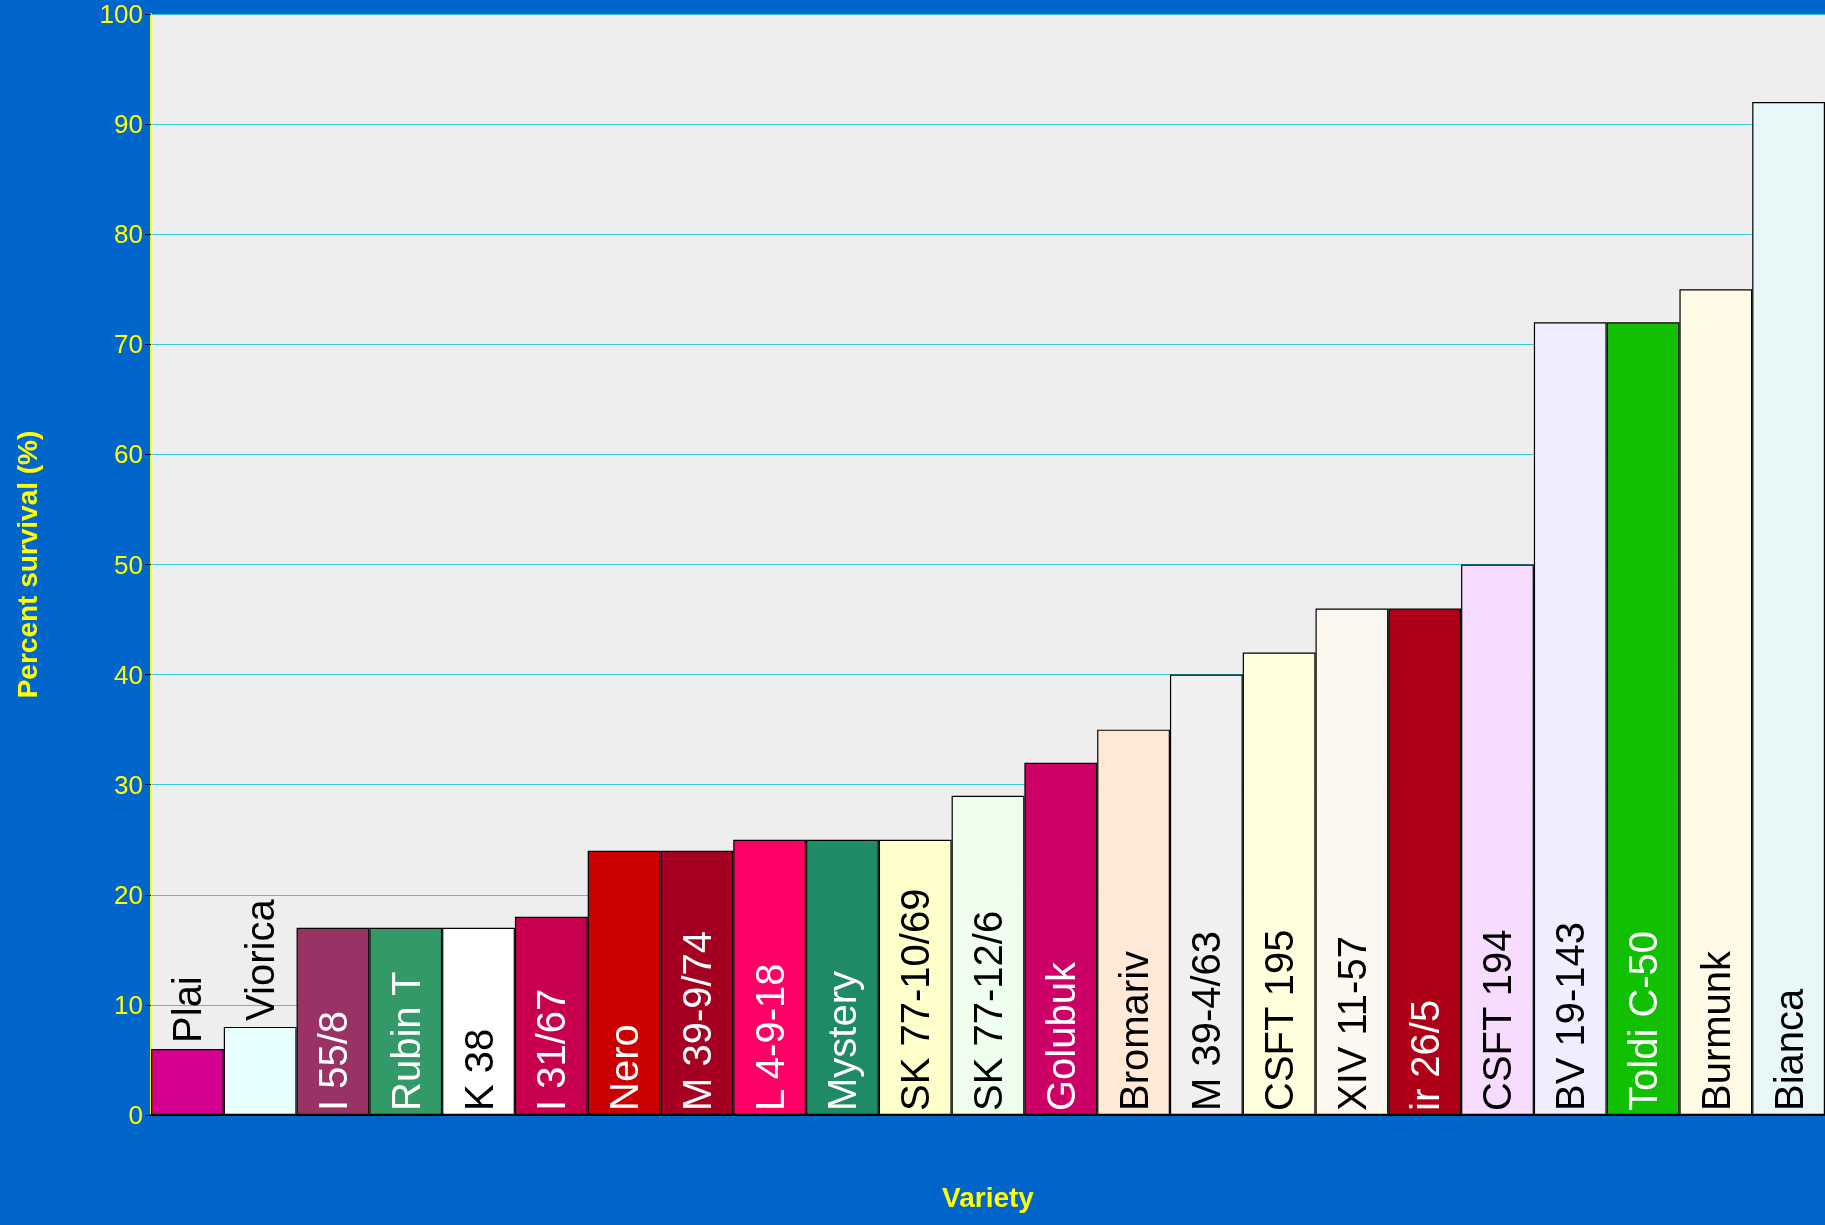 This screenshot has width=1825, height=1225. Describe the element at coordinates (128, 234) in the screenshot. I see `y-tick-label: 80` at that location.